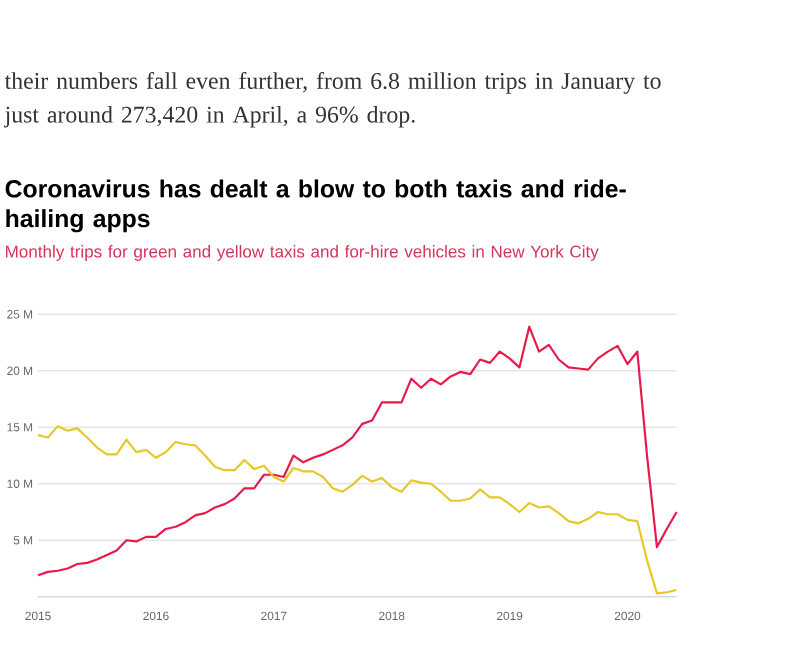  Describe the element at coordinates (315, 206) in the screenshot. I see `chart-title: Coronavirus has dealt a blow to both taxis and ride-hailing apps` at that location.